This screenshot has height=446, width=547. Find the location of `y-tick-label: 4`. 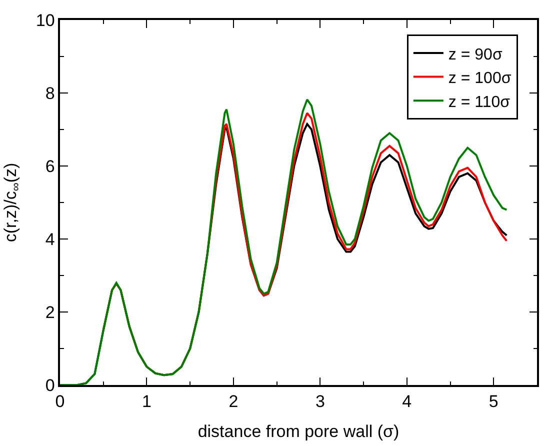

y-tick-label: 4 is located at coordinates (50, 239).